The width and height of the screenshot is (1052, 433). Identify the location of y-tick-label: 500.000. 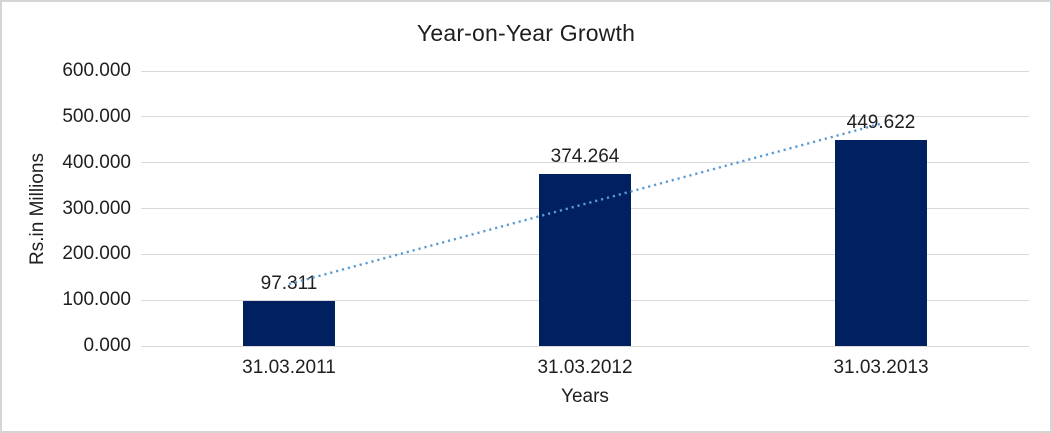
(96, 116).